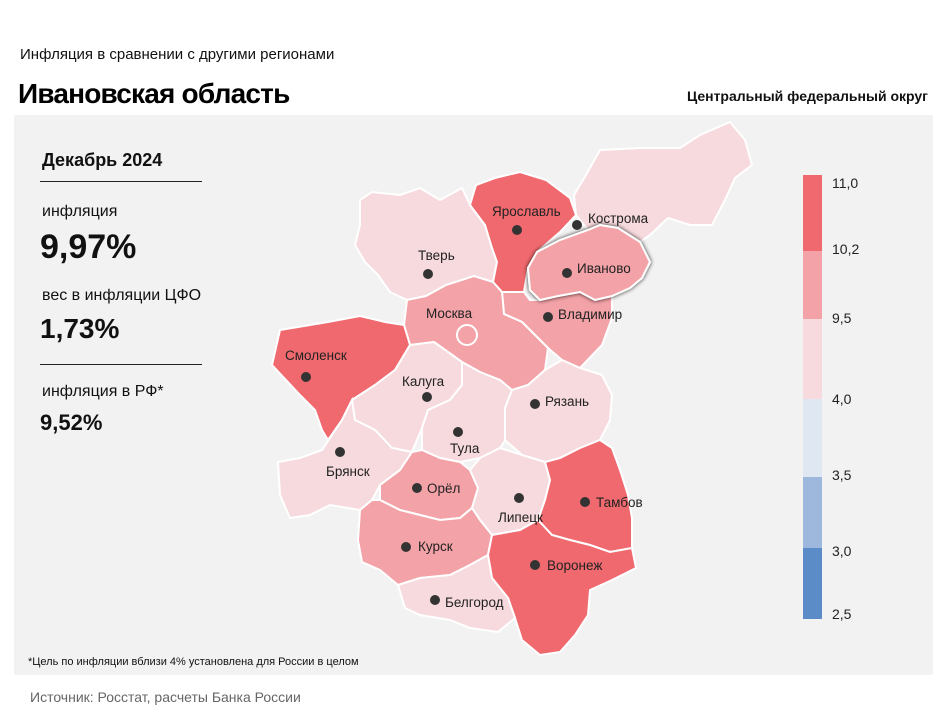  I want to click on region-ryazan, so click(559, 411).